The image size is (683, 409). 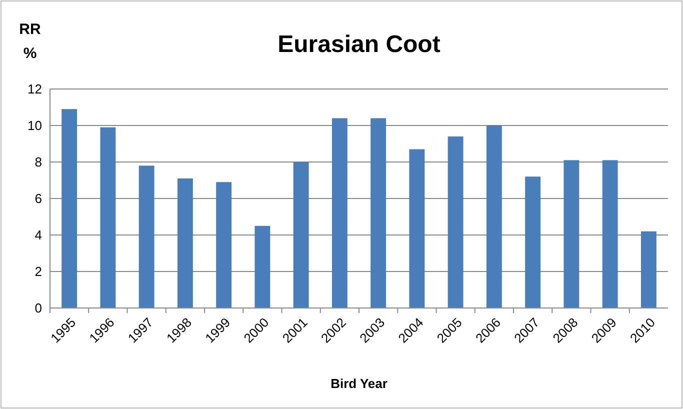 What do you see at coordinates (38, 198) in the screenshot?
I see `y-tick-label: 6` at bounding box center [38, 198].